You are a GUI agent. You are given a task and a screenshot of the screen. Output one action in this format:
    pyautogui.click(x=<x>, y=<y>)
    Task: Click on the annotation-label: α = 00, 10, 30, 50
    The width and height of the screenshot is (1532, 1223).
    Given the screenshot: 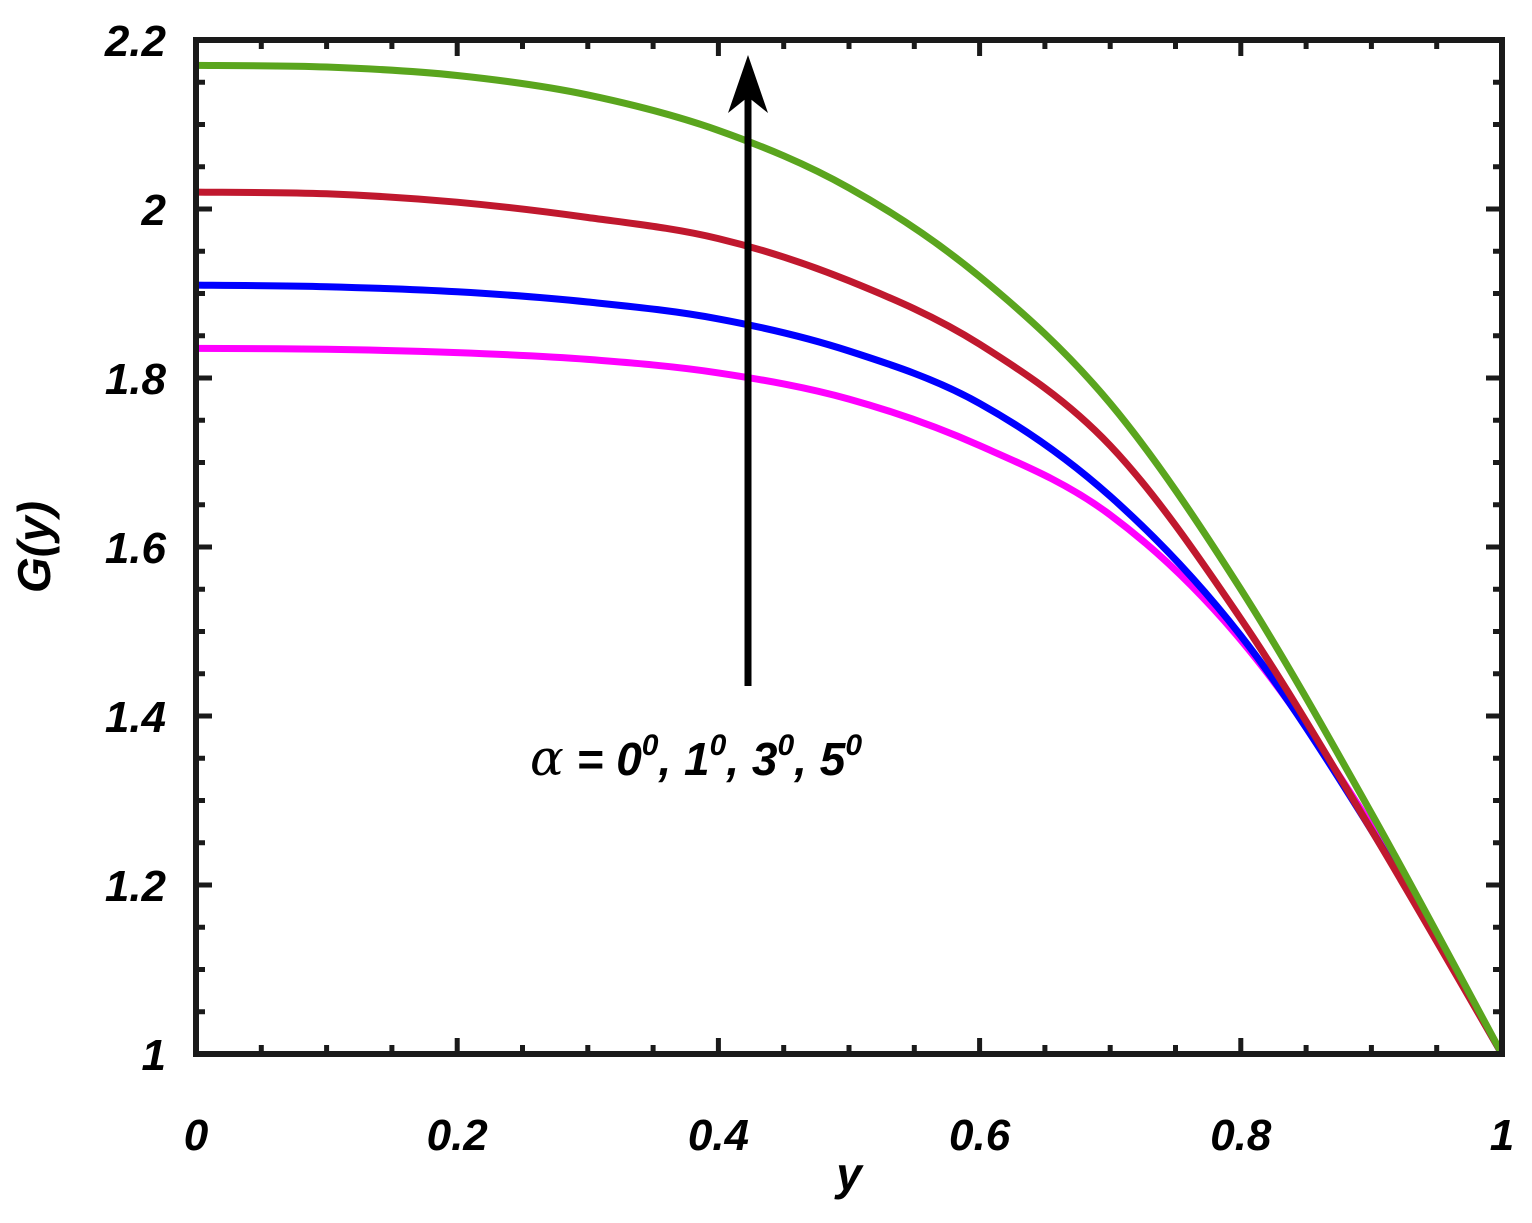 What is the action you would take?
    pyautogui.click(x=696, y=758)
    